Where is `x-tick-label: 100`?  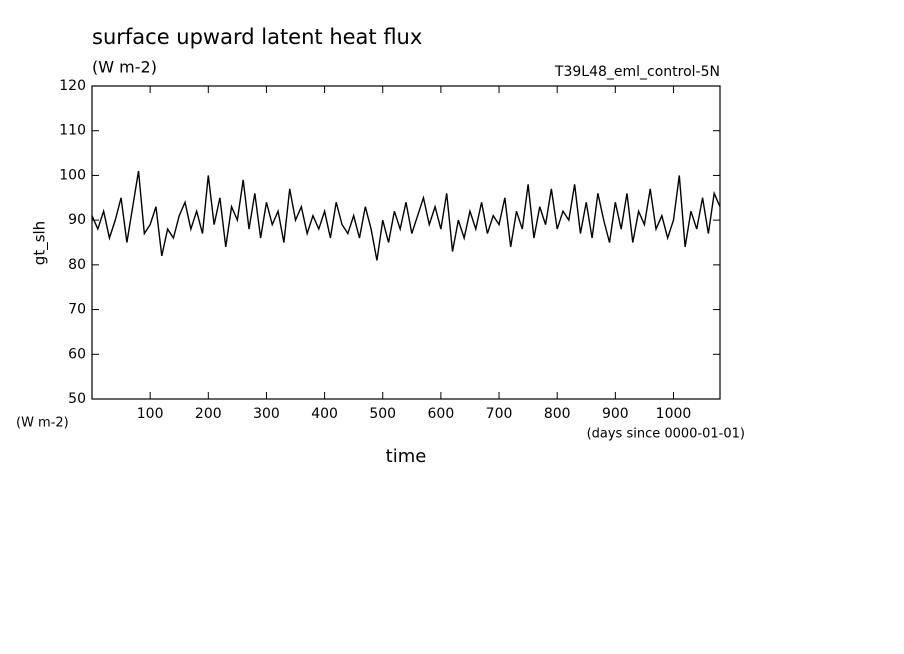
x-tick-label: 100 is located at coordinates (150, 414).